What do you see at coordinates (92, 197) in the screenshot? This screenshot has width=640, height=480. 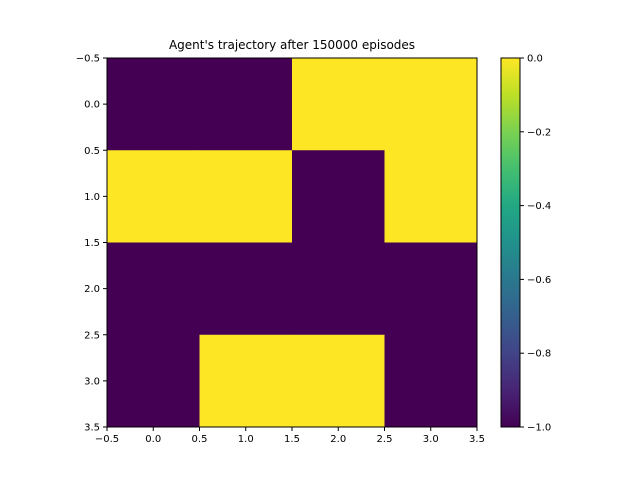 I see `y-tick-label: 1.0` at bounding box center [92, 197].